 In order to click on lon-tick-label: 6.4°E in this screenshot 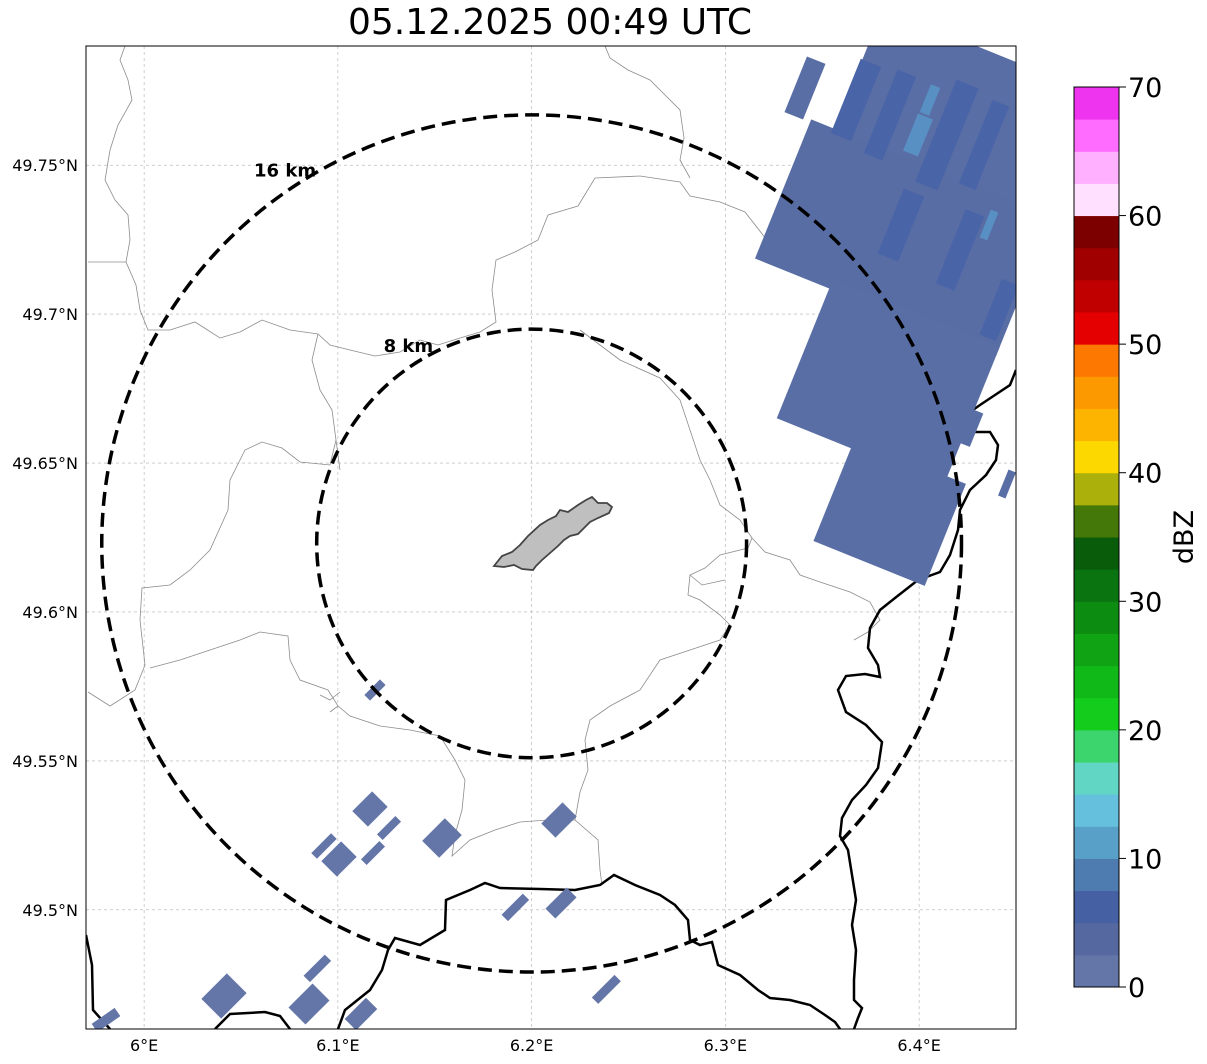, I will do `click(919, 1045)`.